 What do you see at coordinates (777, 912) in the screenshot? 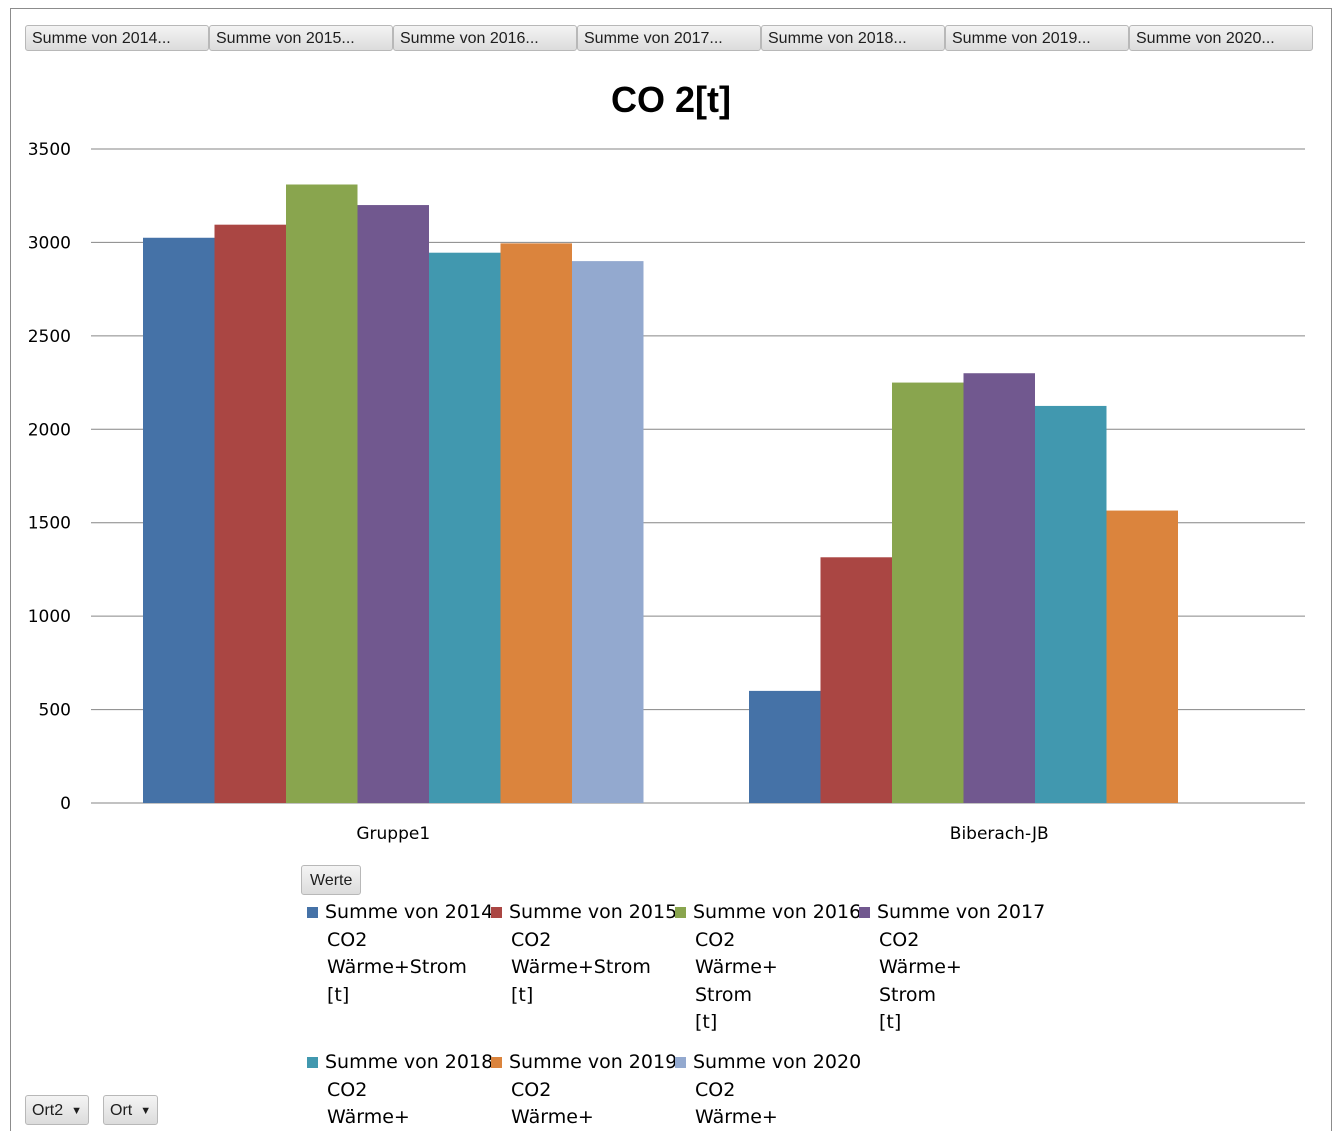
I see `legend-line: Summe von 2016` at bounding box center [777, 912].